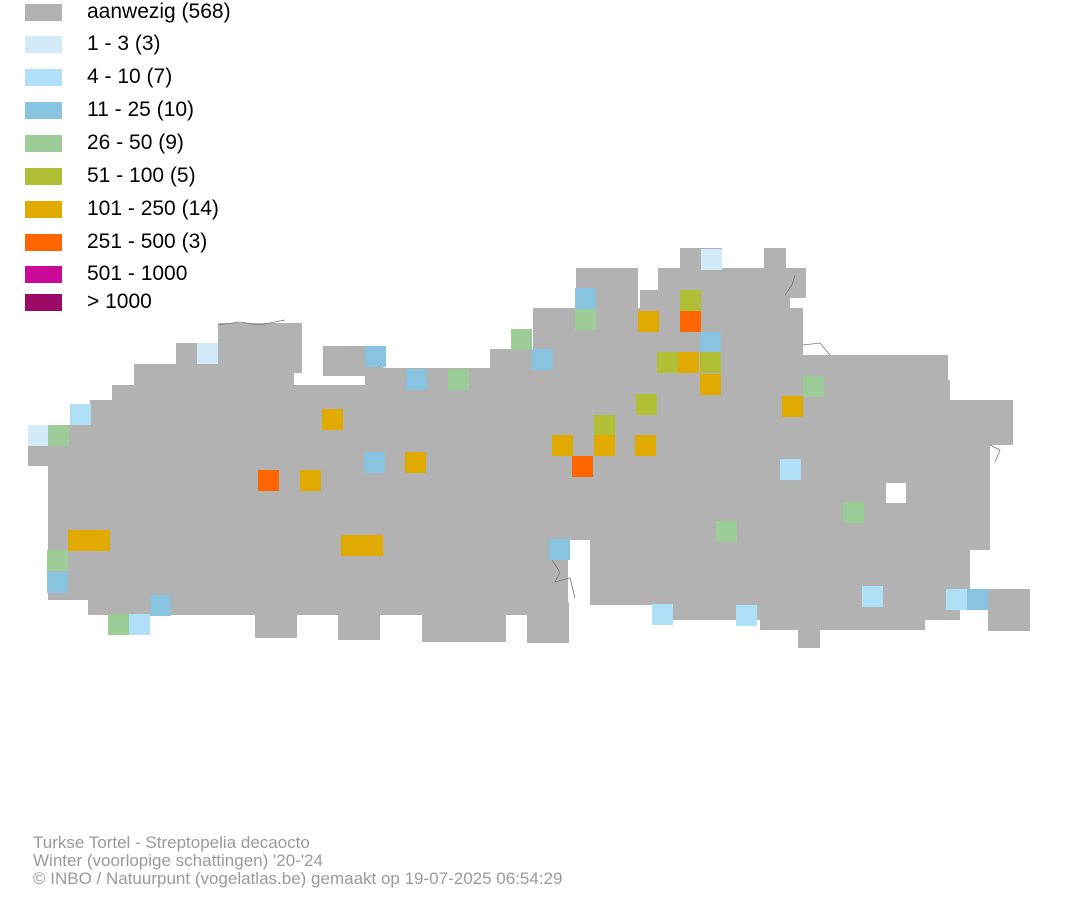 This screenshot has width=1074, height=900. I want to click on legend-item: 501 - 1000, so click(225, 273).